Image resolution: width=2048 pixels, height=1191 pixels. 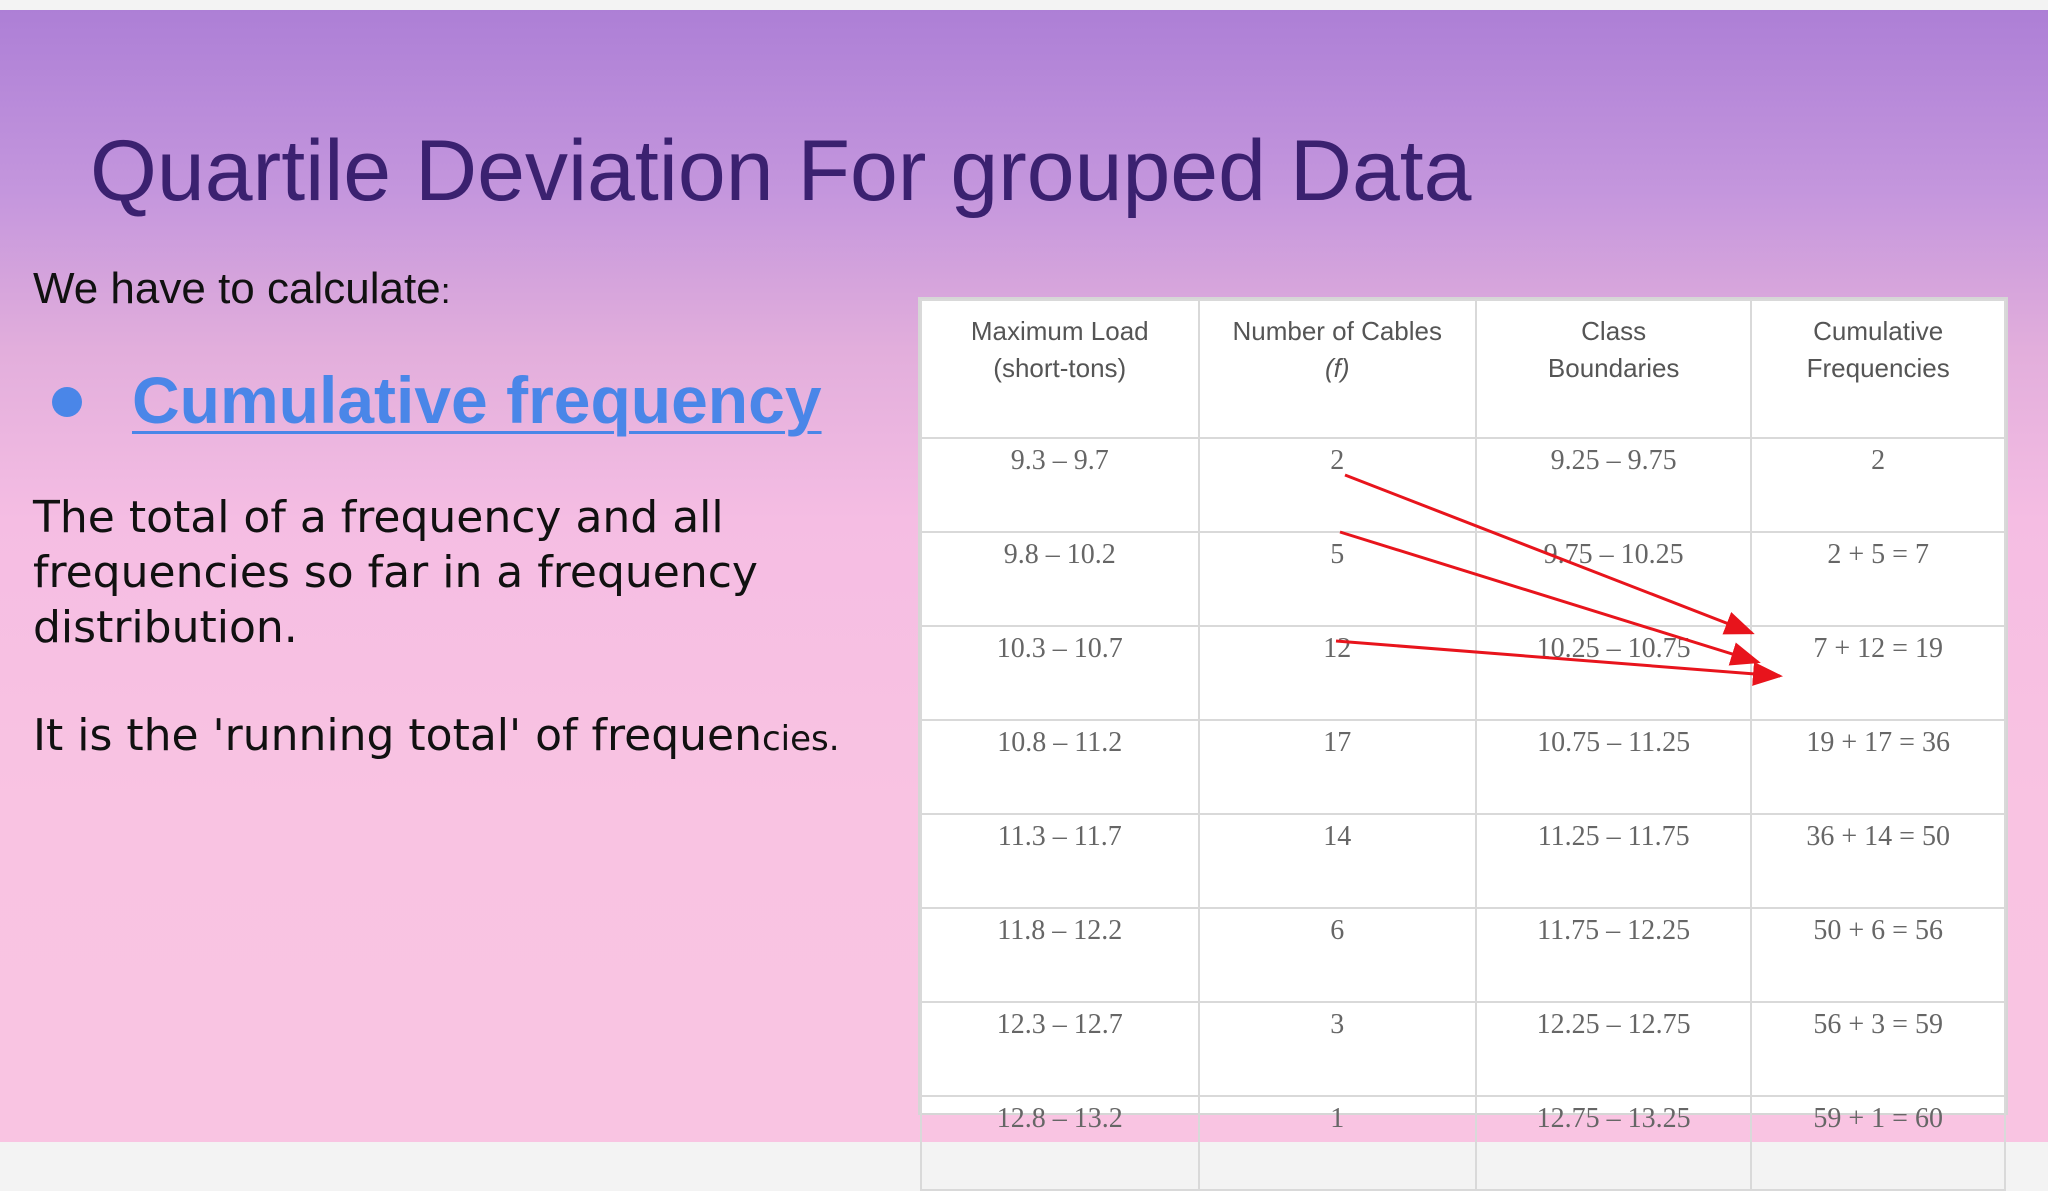 I want to click on calculate-heading: We have to calculate:, so click(x=242, y=289).